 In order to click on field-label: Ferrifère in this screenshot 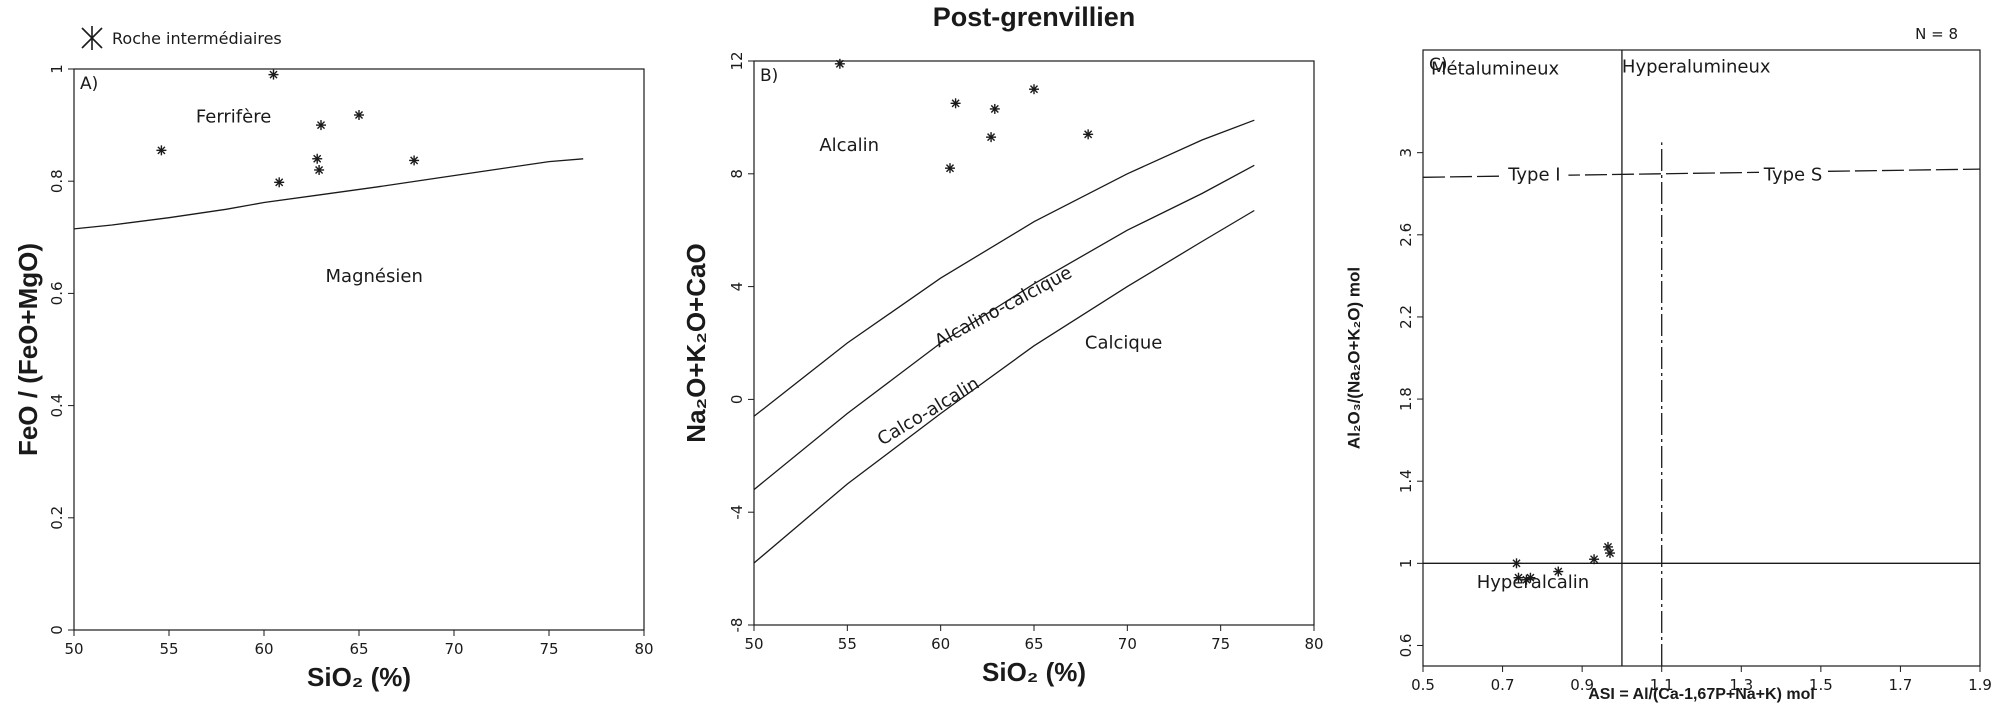, I will do `click(233, 116)`.